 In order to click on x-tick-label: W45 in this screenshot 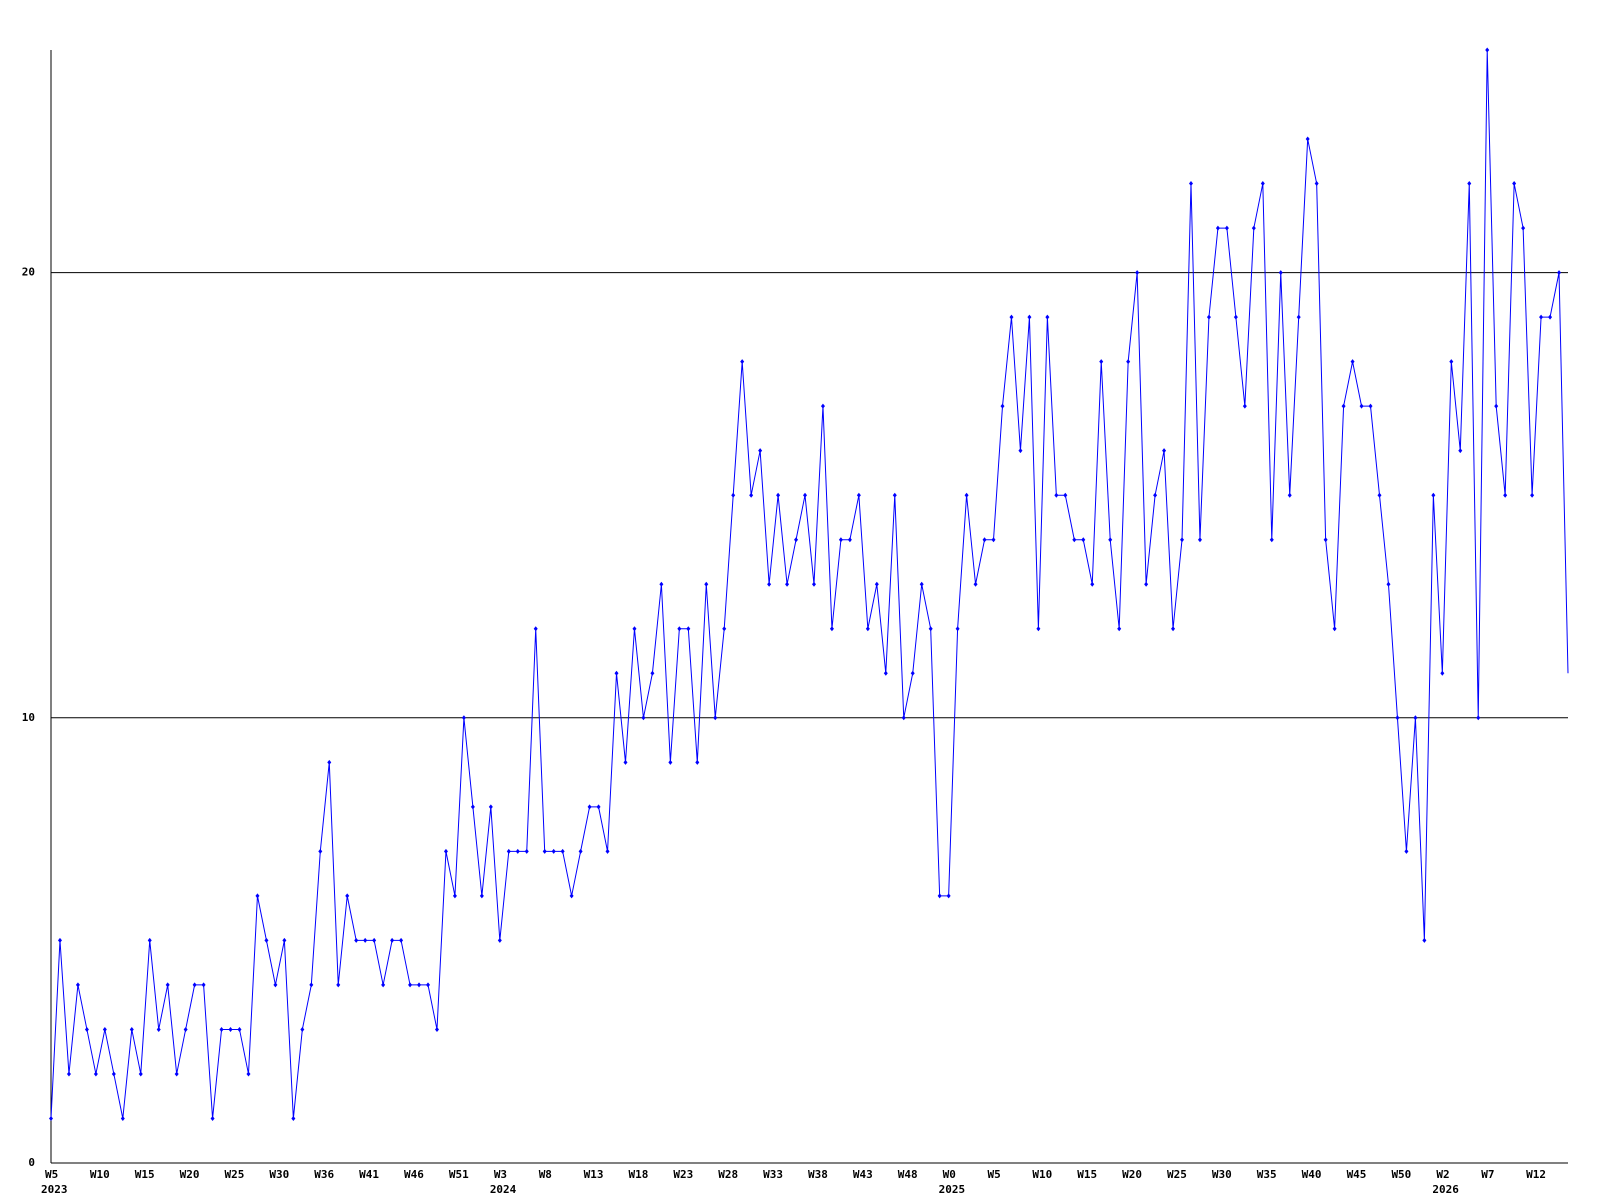, I will do `click(1357, 1174)`.